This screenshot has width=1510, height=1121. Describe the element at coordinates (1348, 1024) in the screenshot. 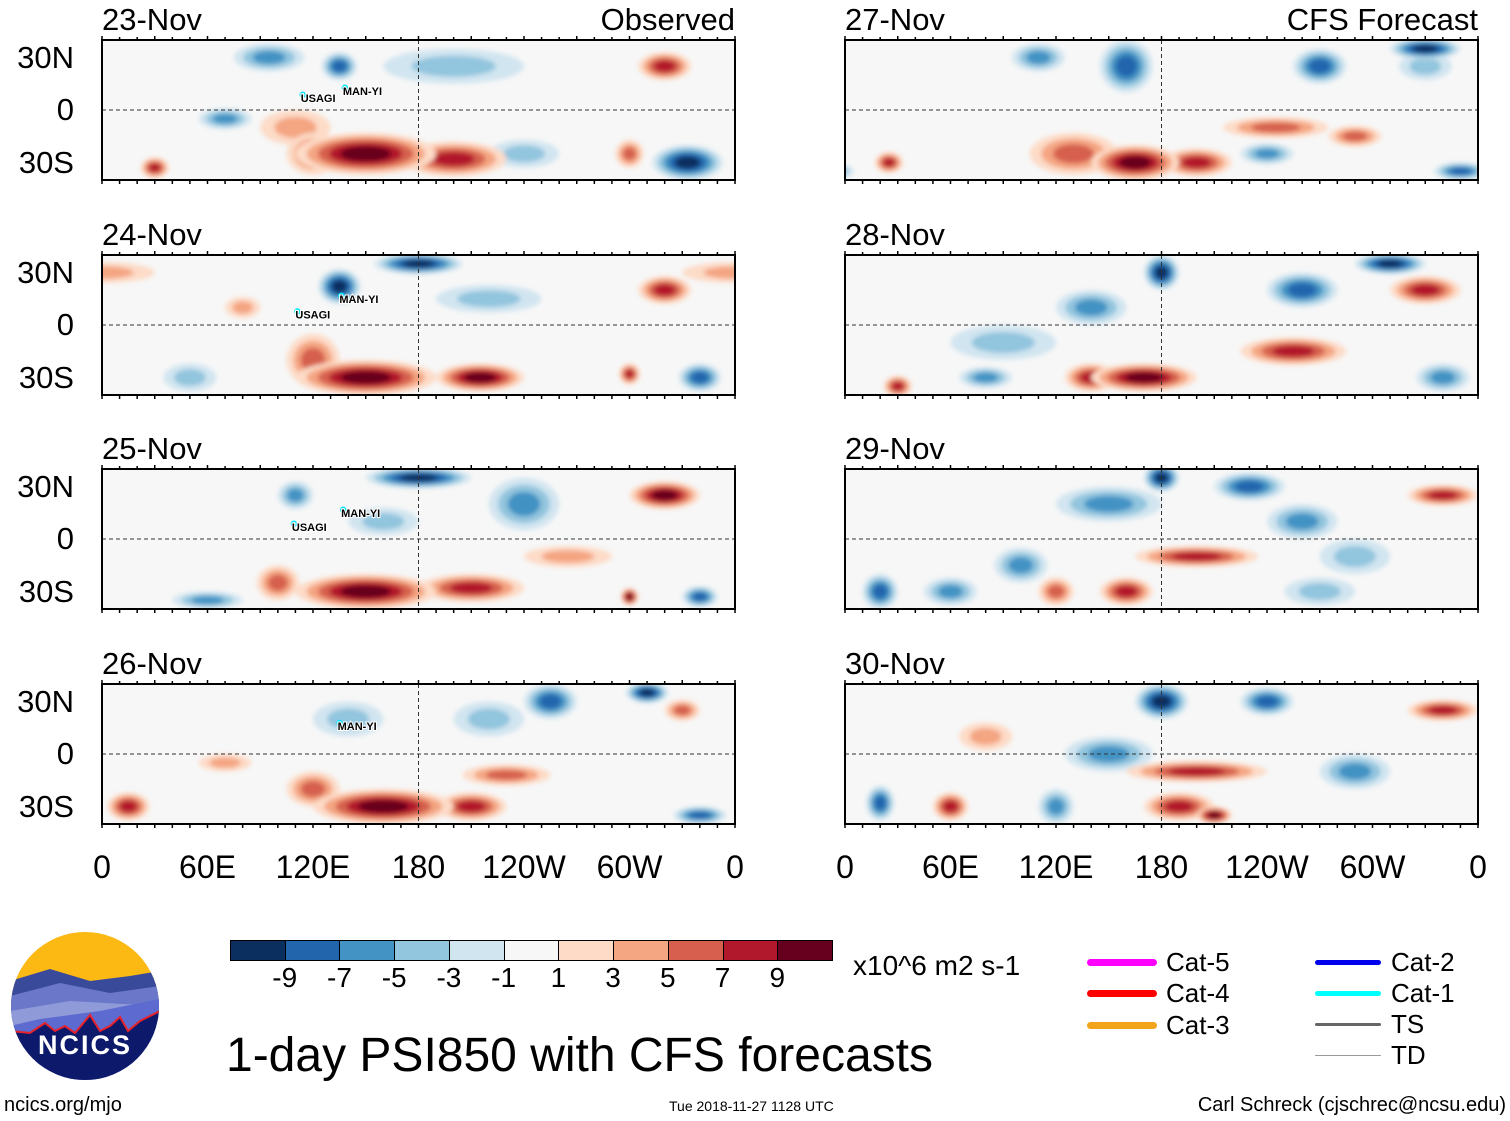

I see `legend-line-ts` at that location.